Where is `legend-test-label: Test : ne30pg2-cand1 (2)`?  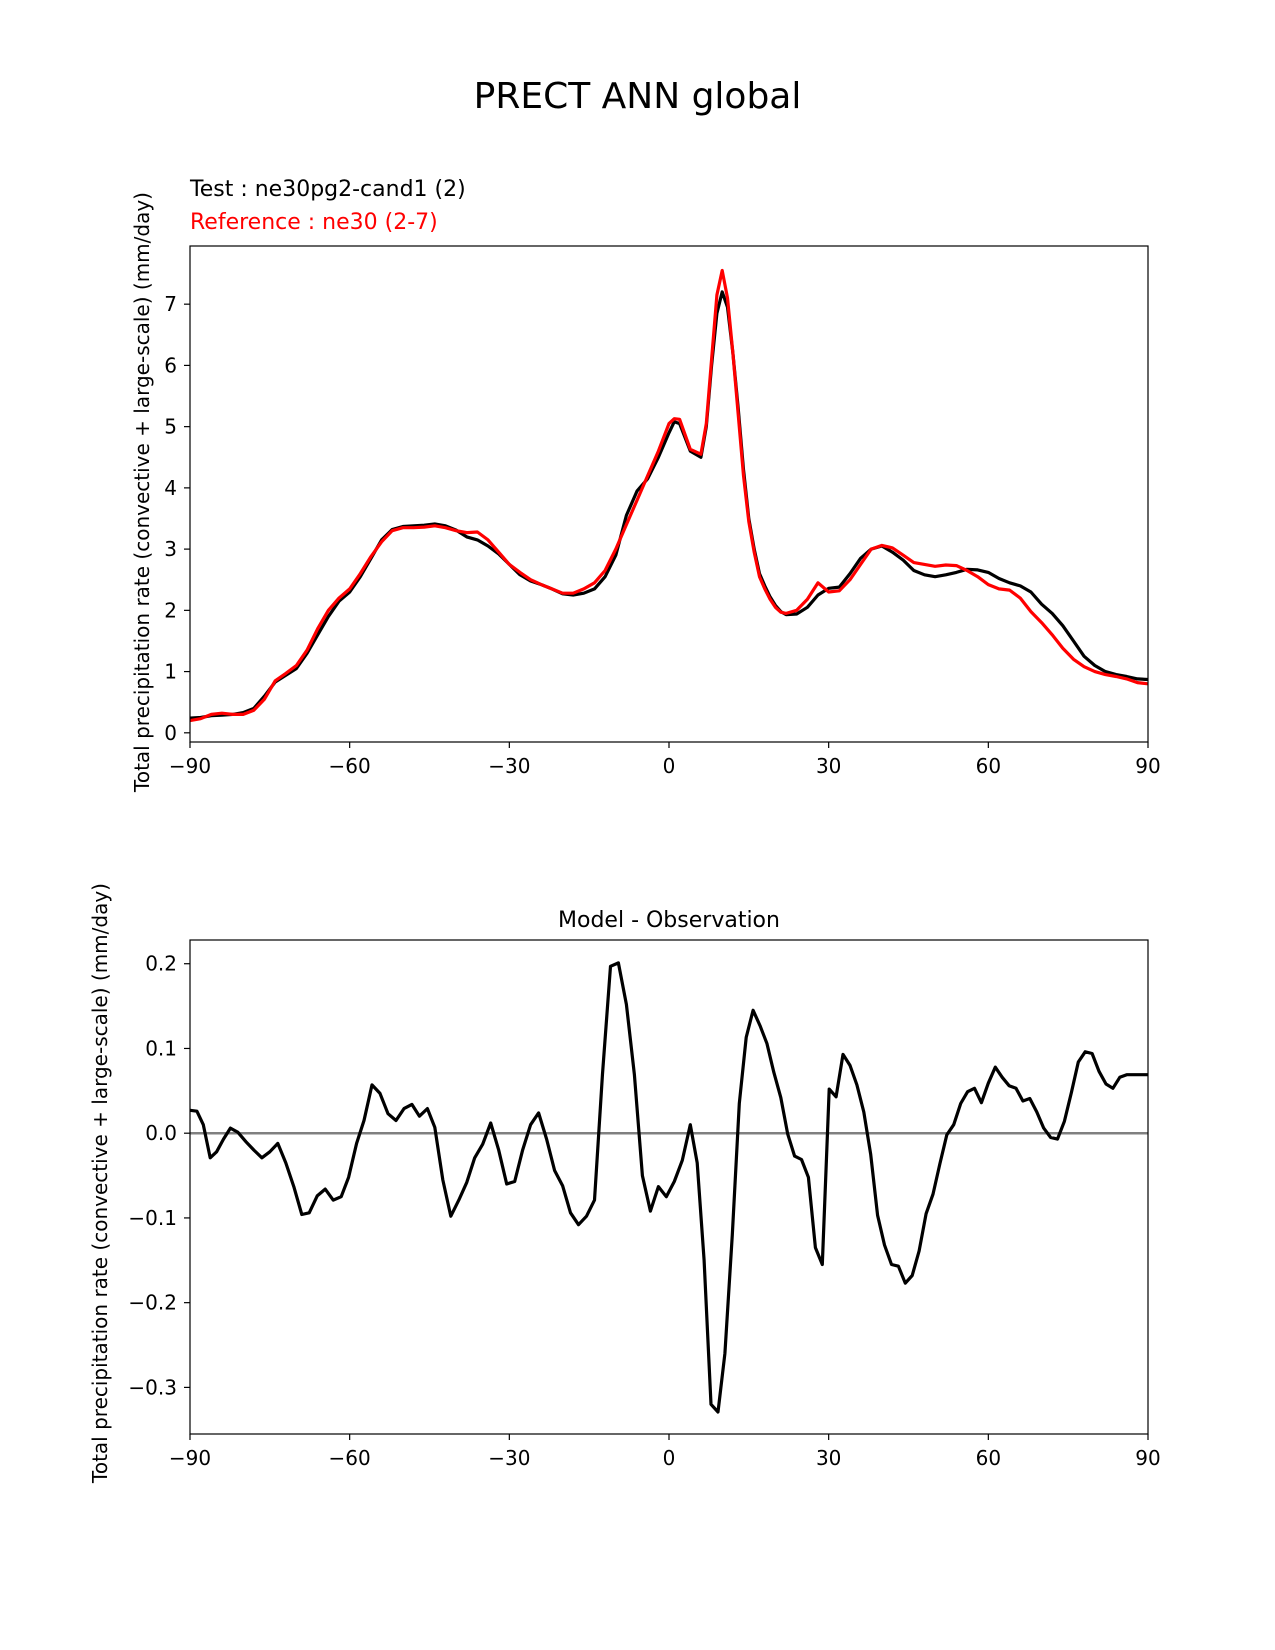
legend-test-label: Test : ne30pg2-cand1 (2) is located at coordinates (327, 189).